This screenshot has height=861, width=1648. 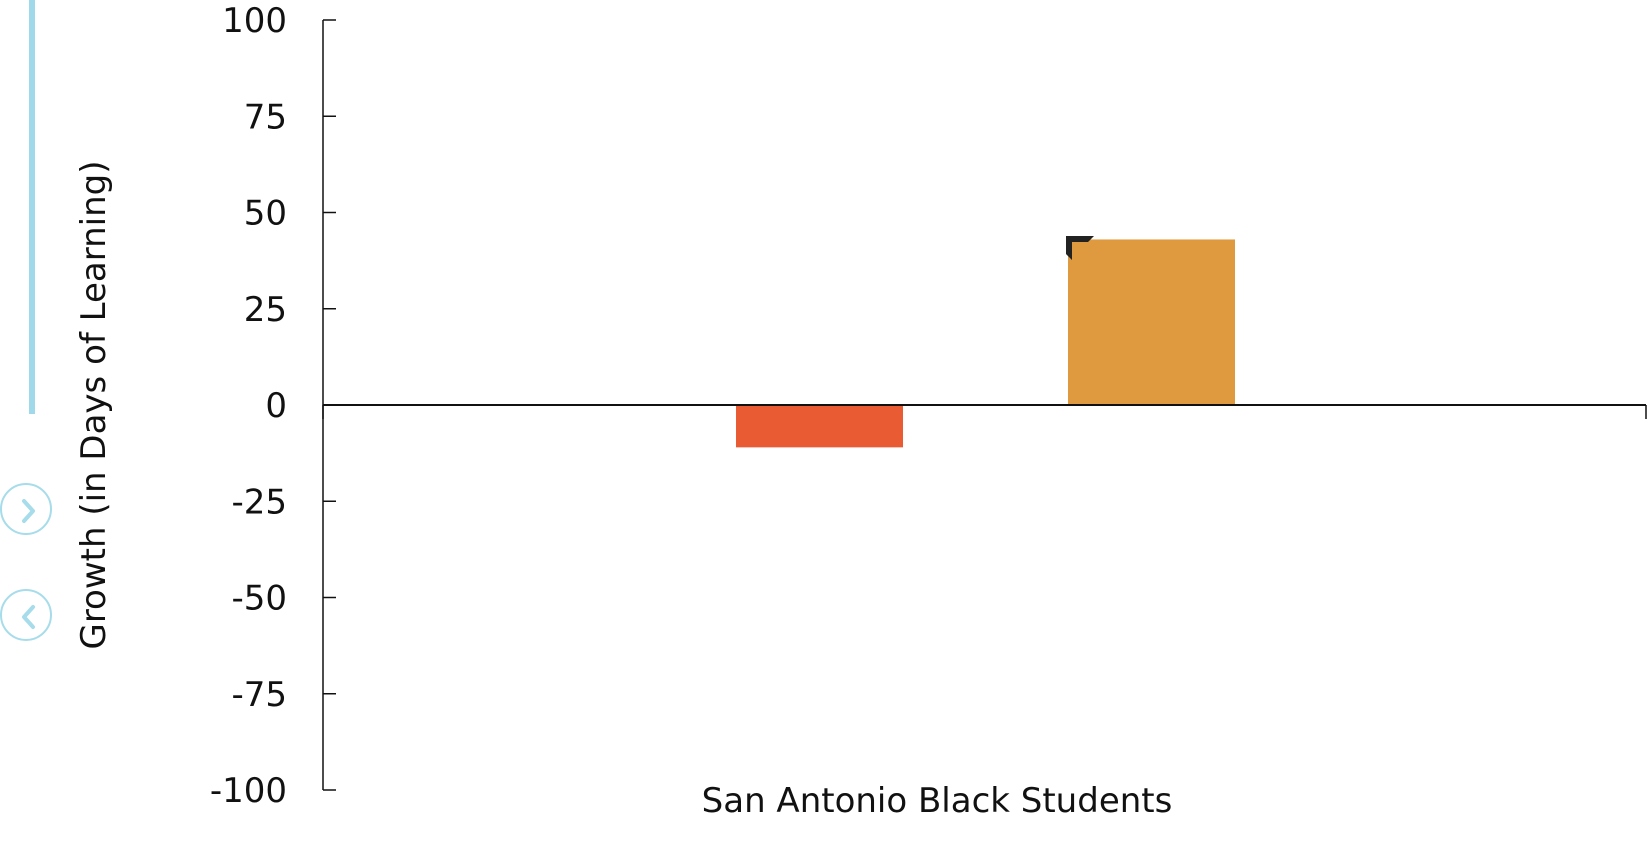 I want to click on bars, so click(x=985, y=343).